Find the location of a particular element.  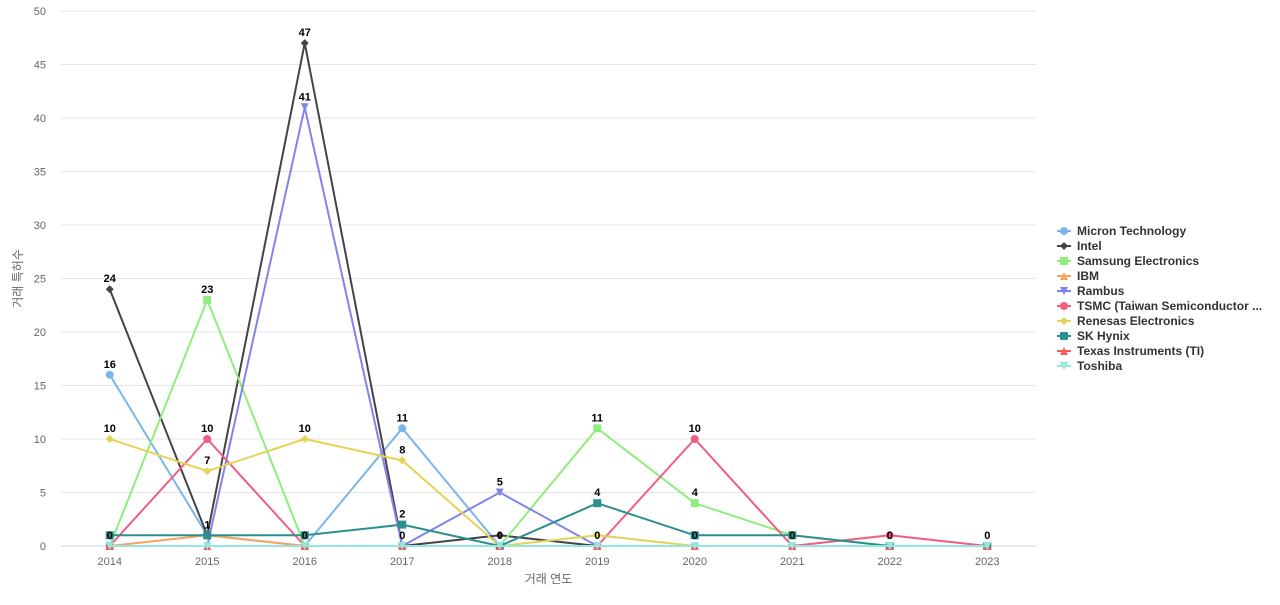

legend-item-rambus: Rambus is located at coordinates (1091, 291).